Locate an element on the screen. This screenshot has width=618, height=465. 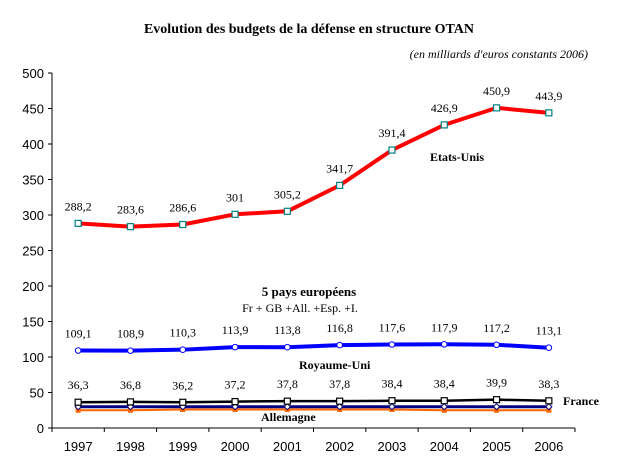
data-label-5-pays-europ-ens: 110,3 is located at coordinates (182, 333).